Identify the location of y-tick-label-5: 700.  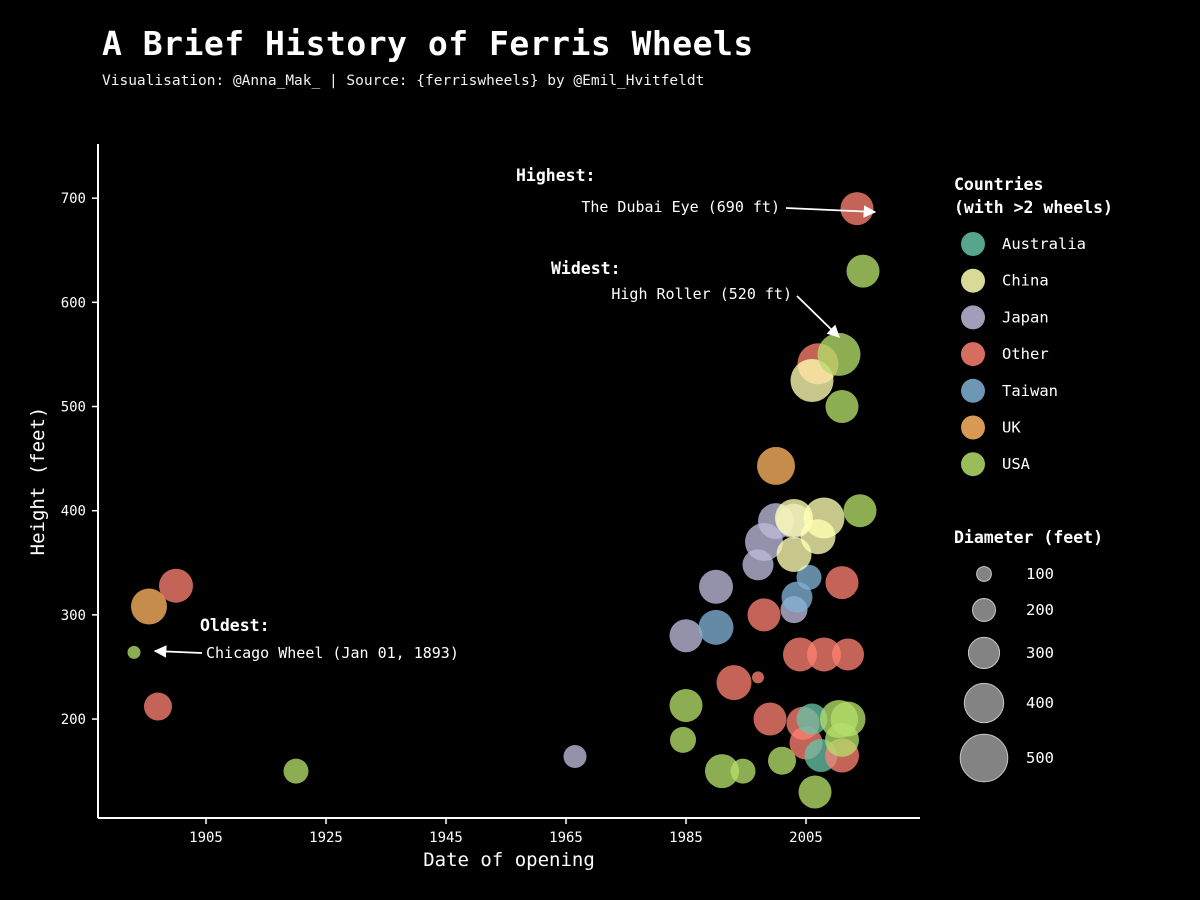
(73, 199).